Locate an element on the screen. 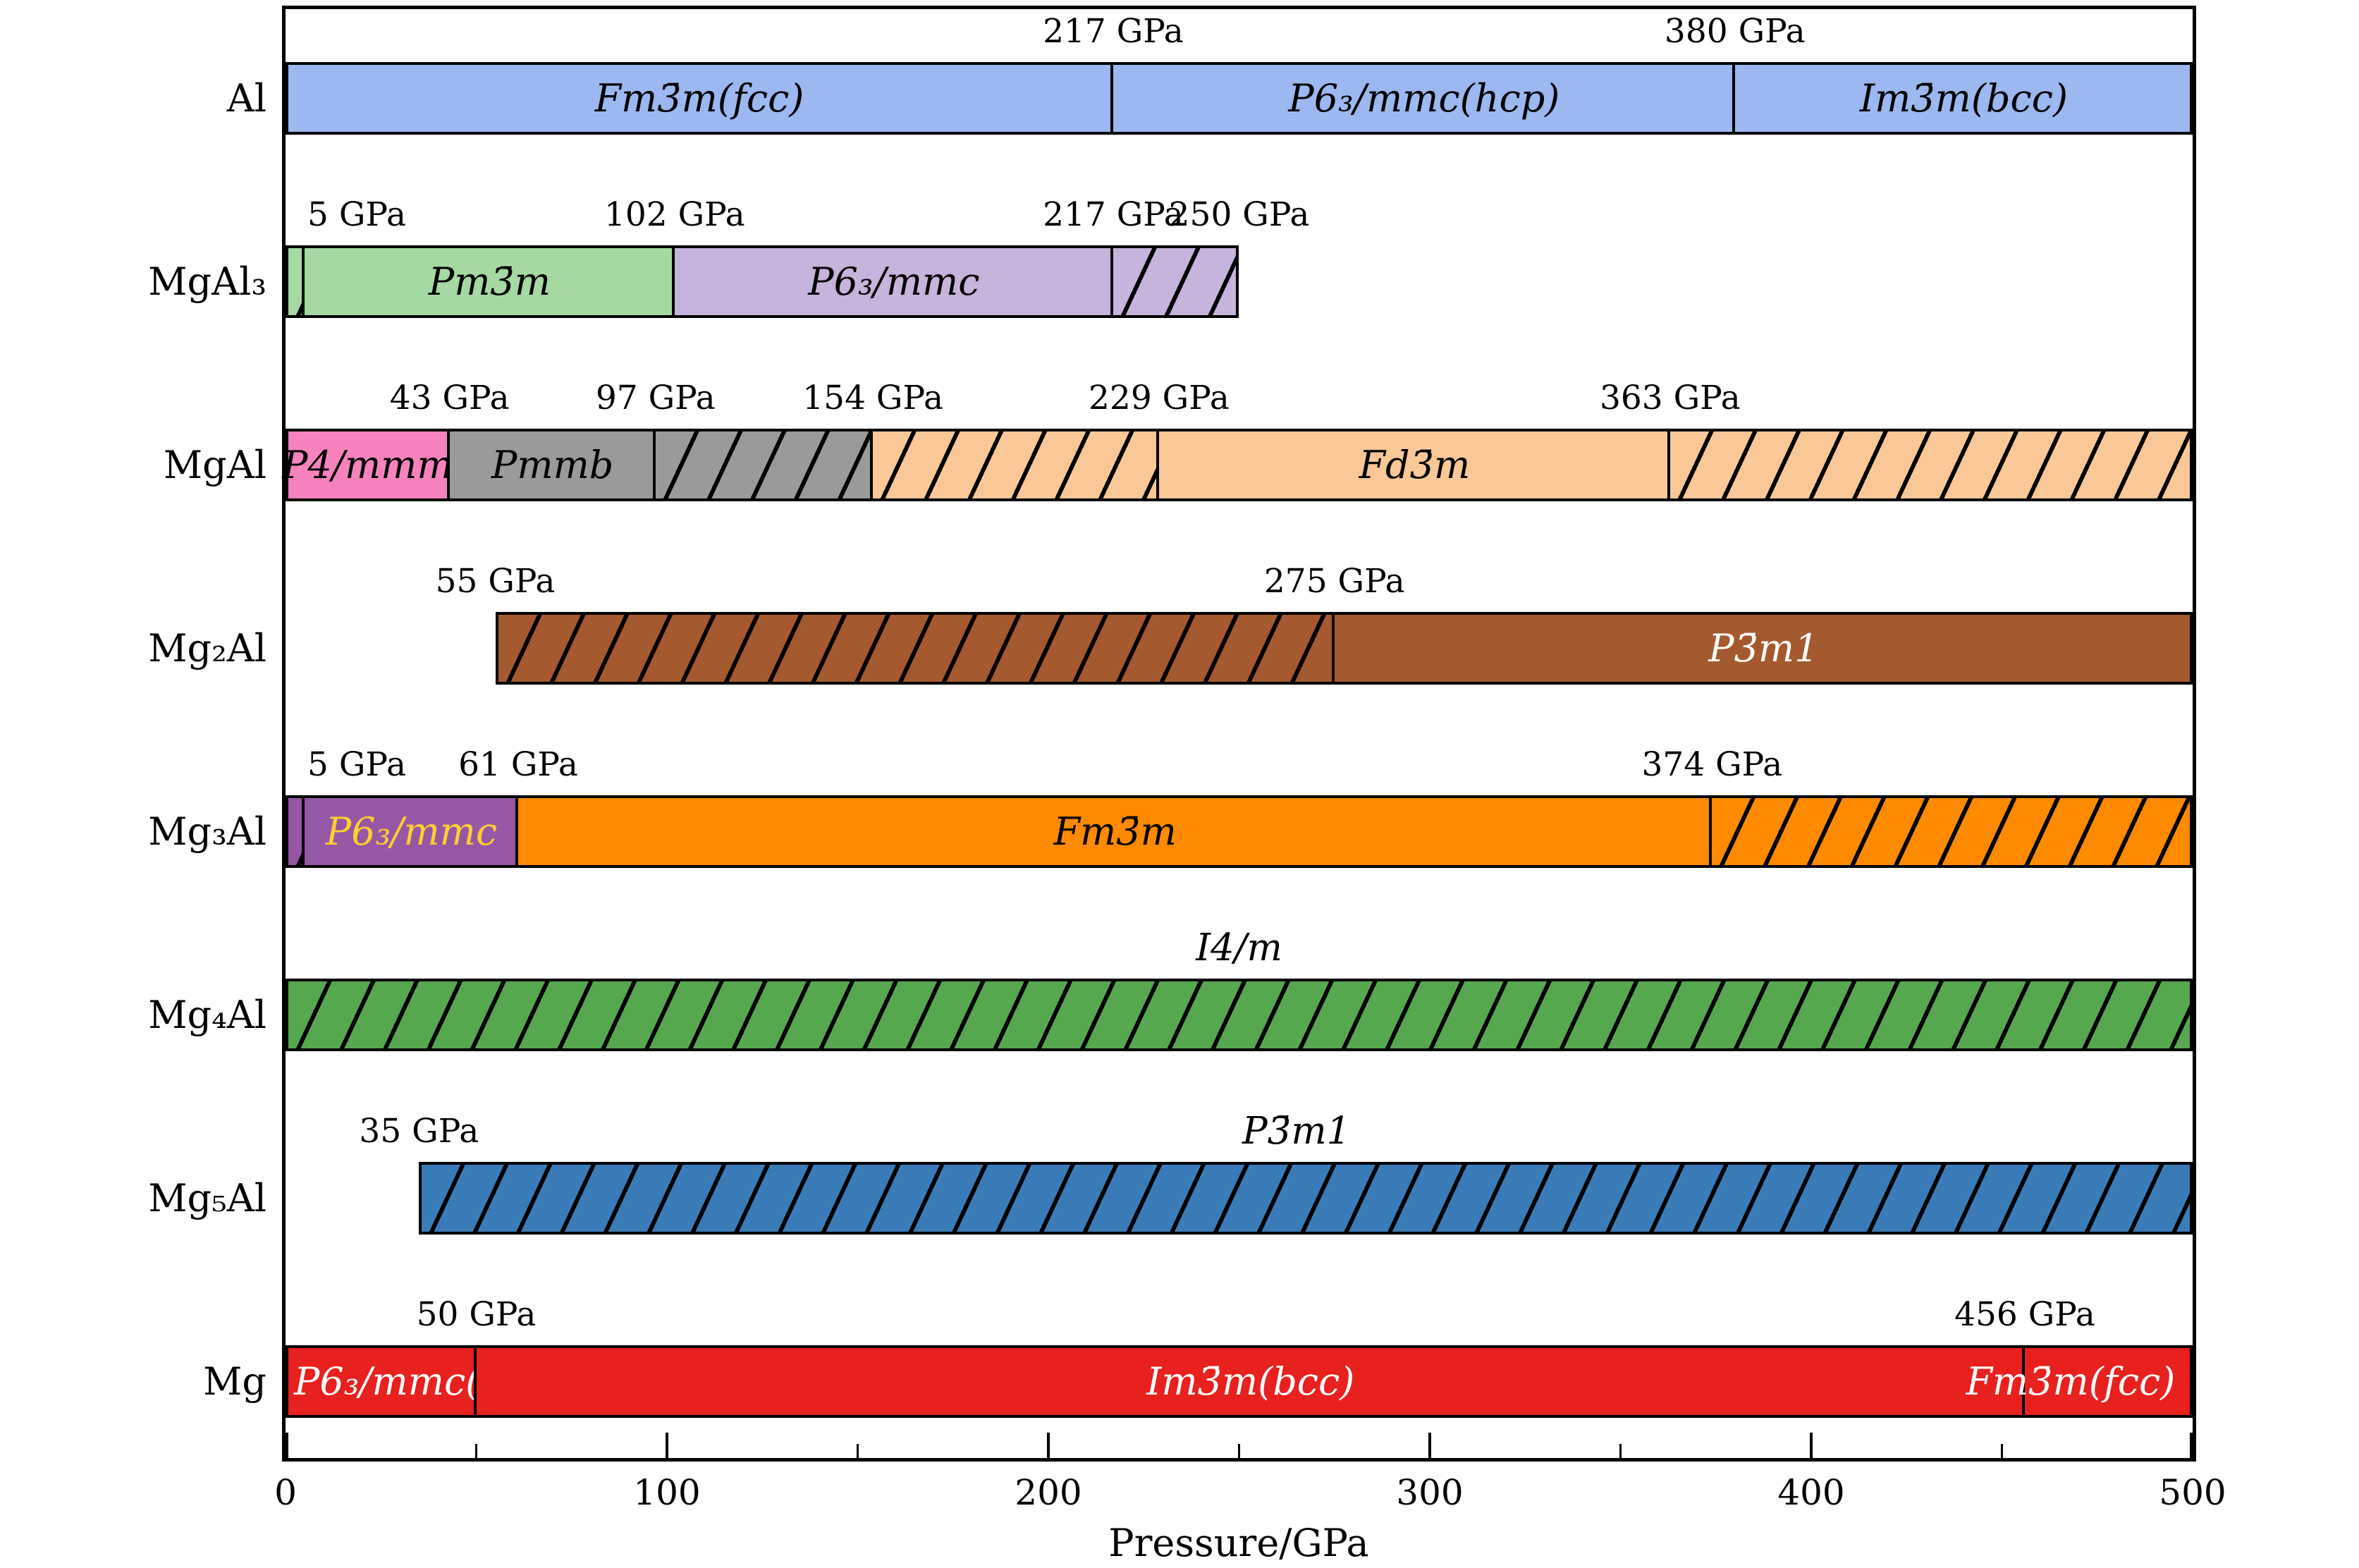  pressure-annotation: 50 GPa is located at coordinates (476, 1314).